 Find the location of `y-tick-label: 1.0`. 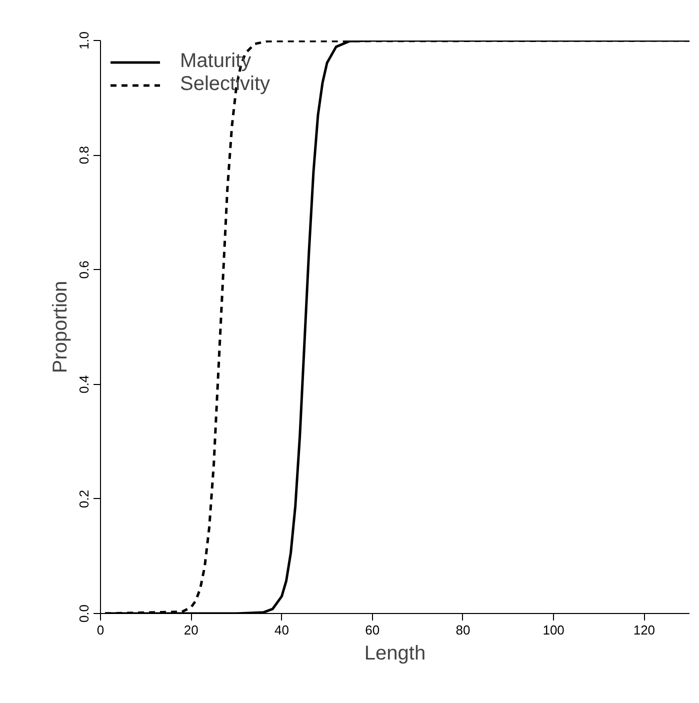

y-tick-label: 1.0 is located at coordinates (84, 40).